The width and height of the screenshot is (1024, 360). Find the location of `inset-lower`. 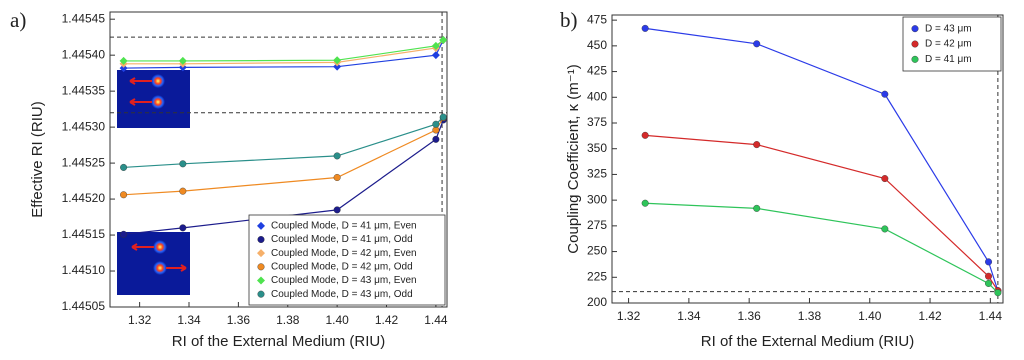

inset-lower is located at coordinates (153, 263).